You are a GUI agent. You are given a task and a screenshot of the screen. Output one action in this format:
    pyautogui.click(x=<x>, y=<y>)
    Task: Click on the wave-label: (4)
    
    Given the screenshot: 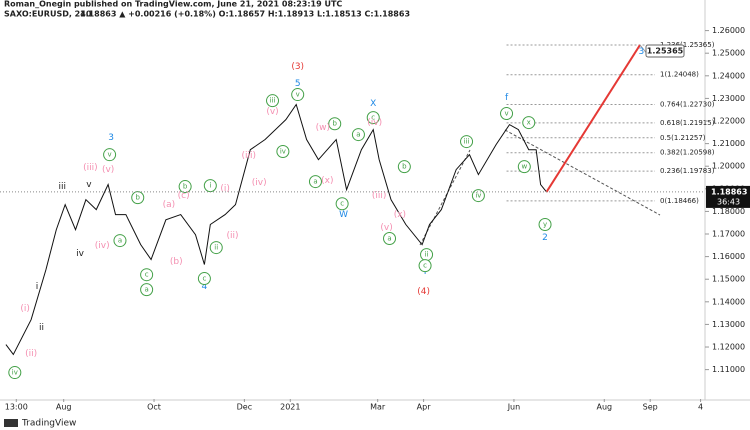 What is the action you would take?
    pyautogui.click(x=423, y=292)
    